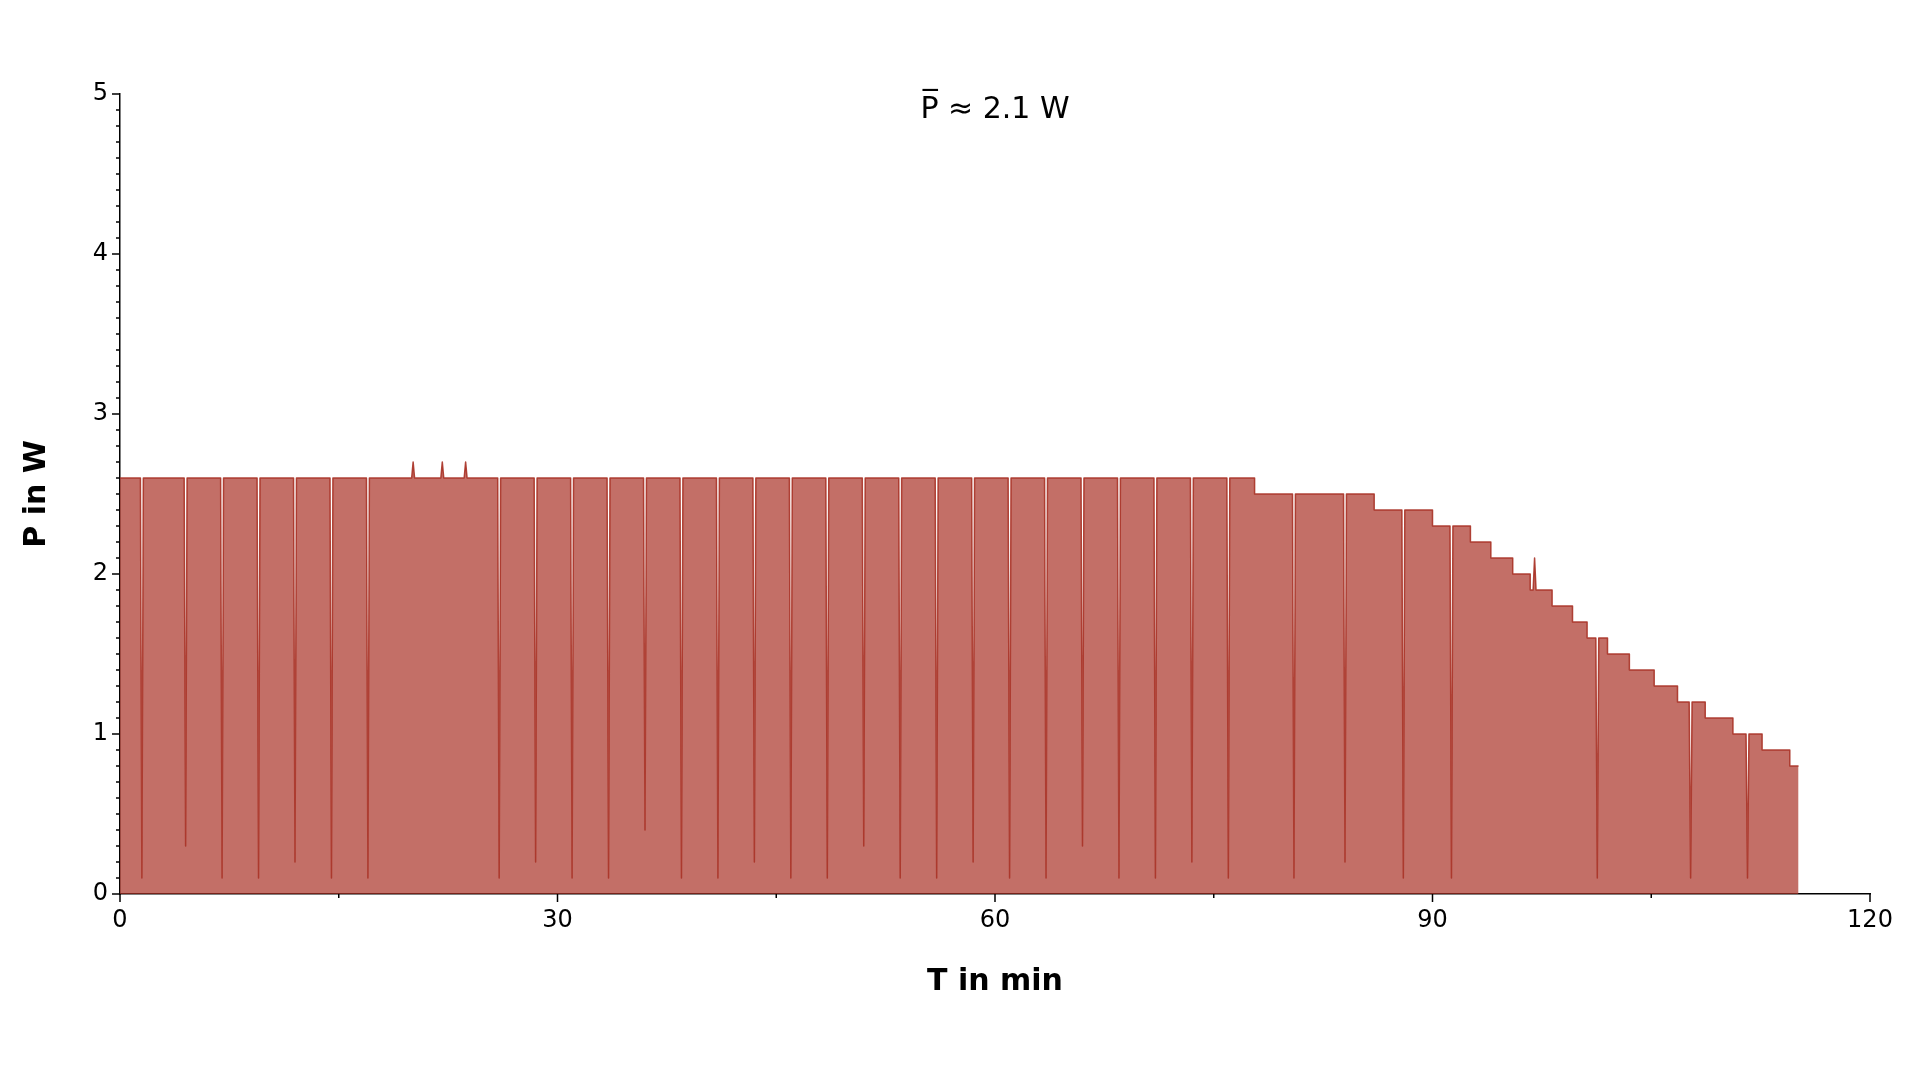  I want to click on y-tick-label: 4, so click(100, 252).